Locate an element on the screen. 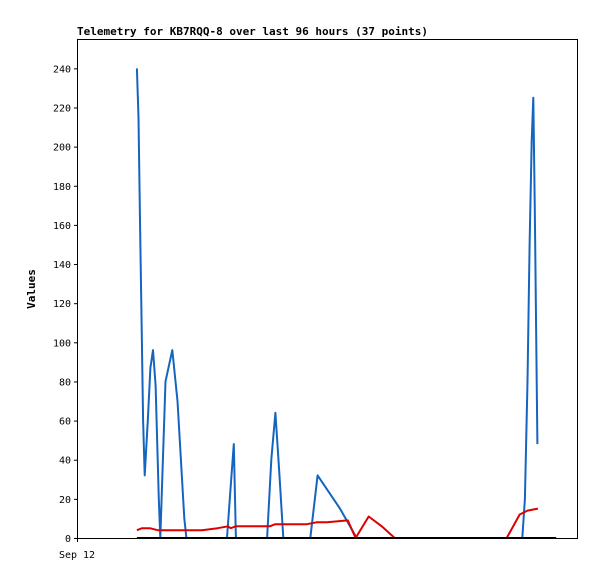 The height and width of the screenshot is (579, 597). y-tick-label: 220 is located at coordinates (62, 108).